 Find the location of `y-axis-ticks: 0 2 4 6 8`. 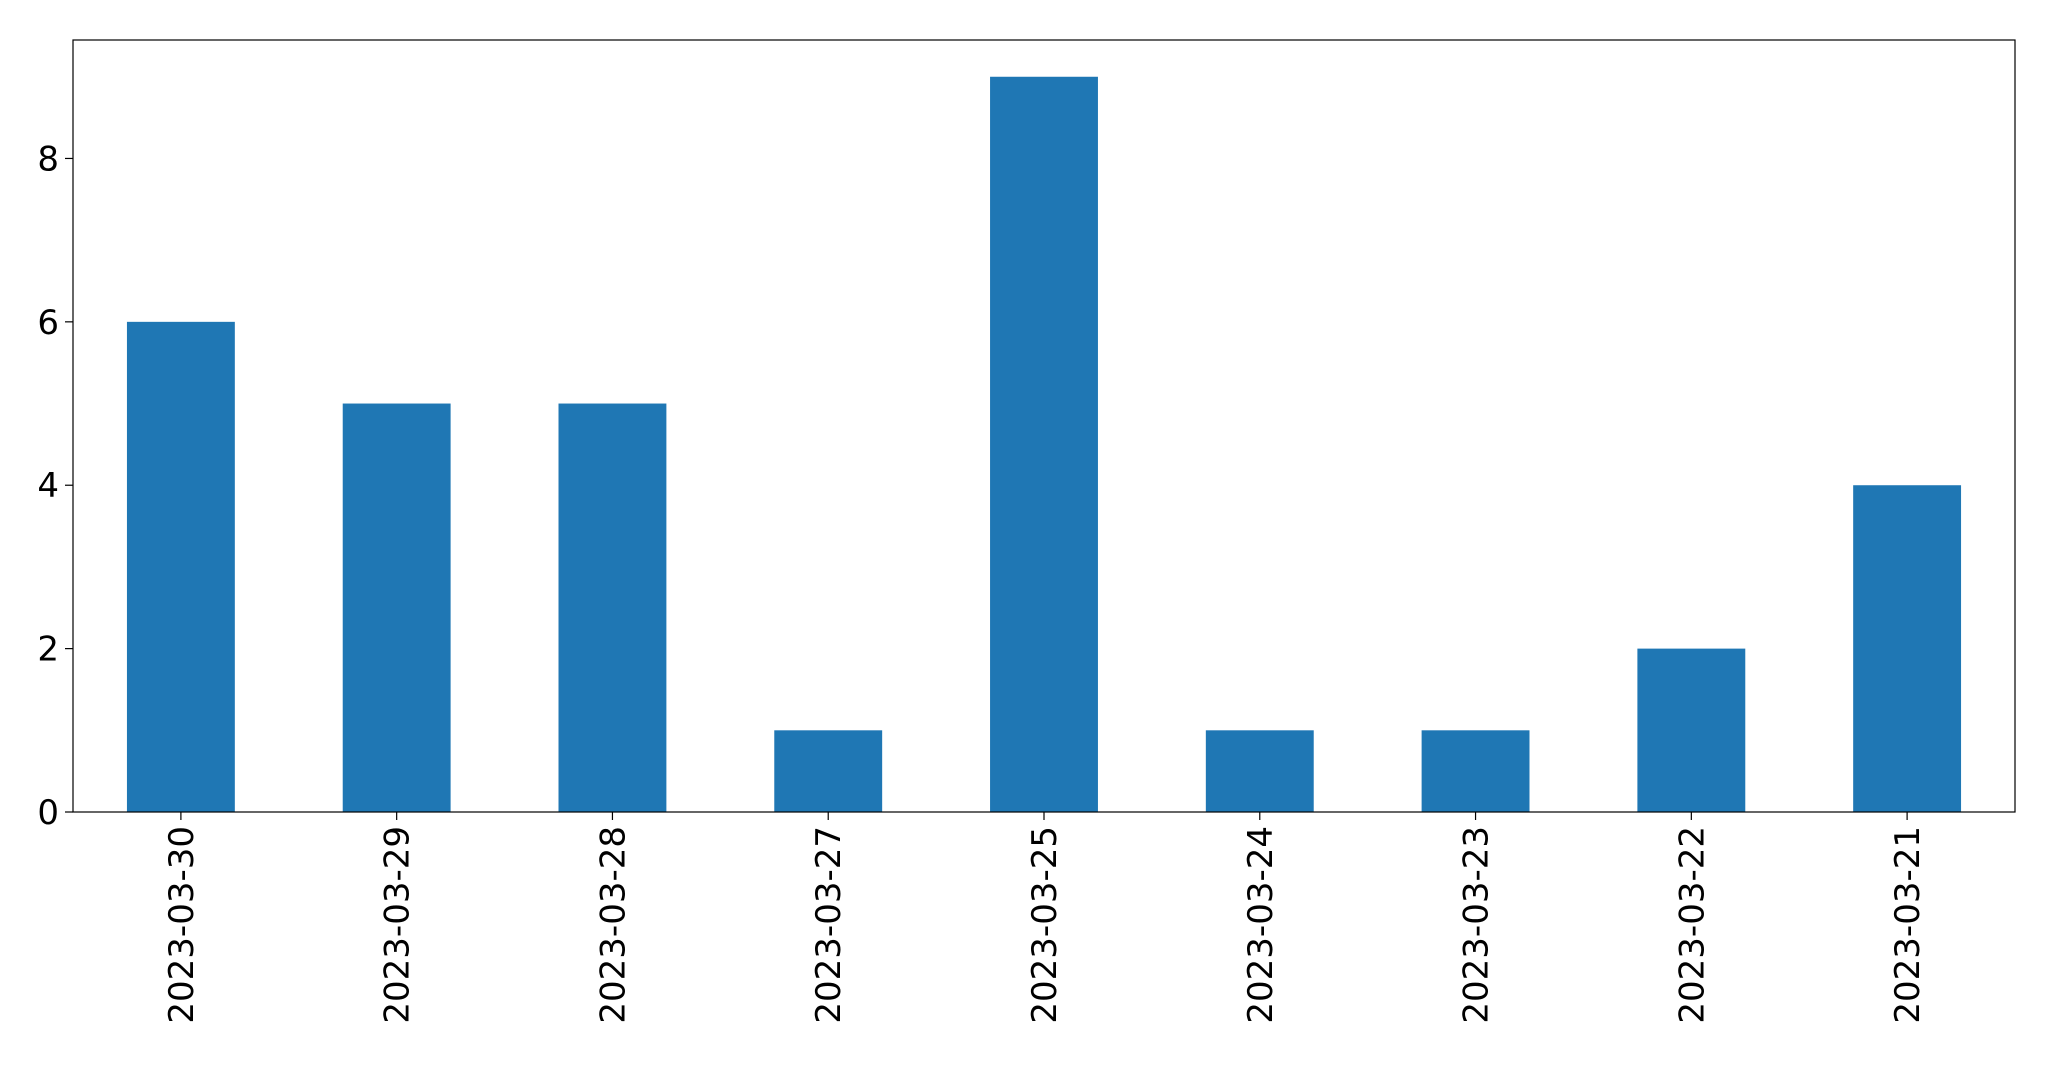

y-axis-ticks: 0 2 4 6 8 is located at coordinates (55, 486).